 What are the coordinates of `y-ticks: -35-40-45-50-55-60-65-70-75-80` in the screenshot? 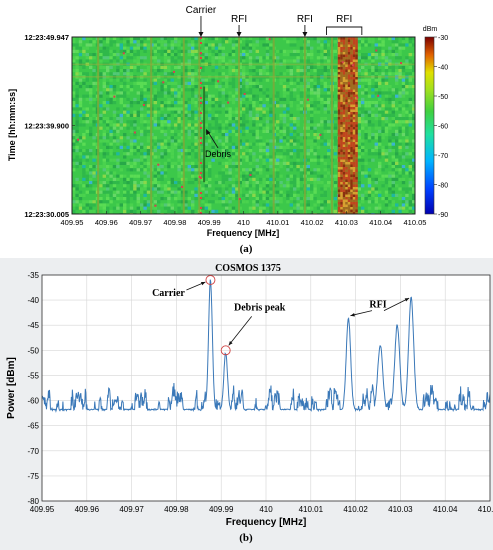 It's located at (33, 388).